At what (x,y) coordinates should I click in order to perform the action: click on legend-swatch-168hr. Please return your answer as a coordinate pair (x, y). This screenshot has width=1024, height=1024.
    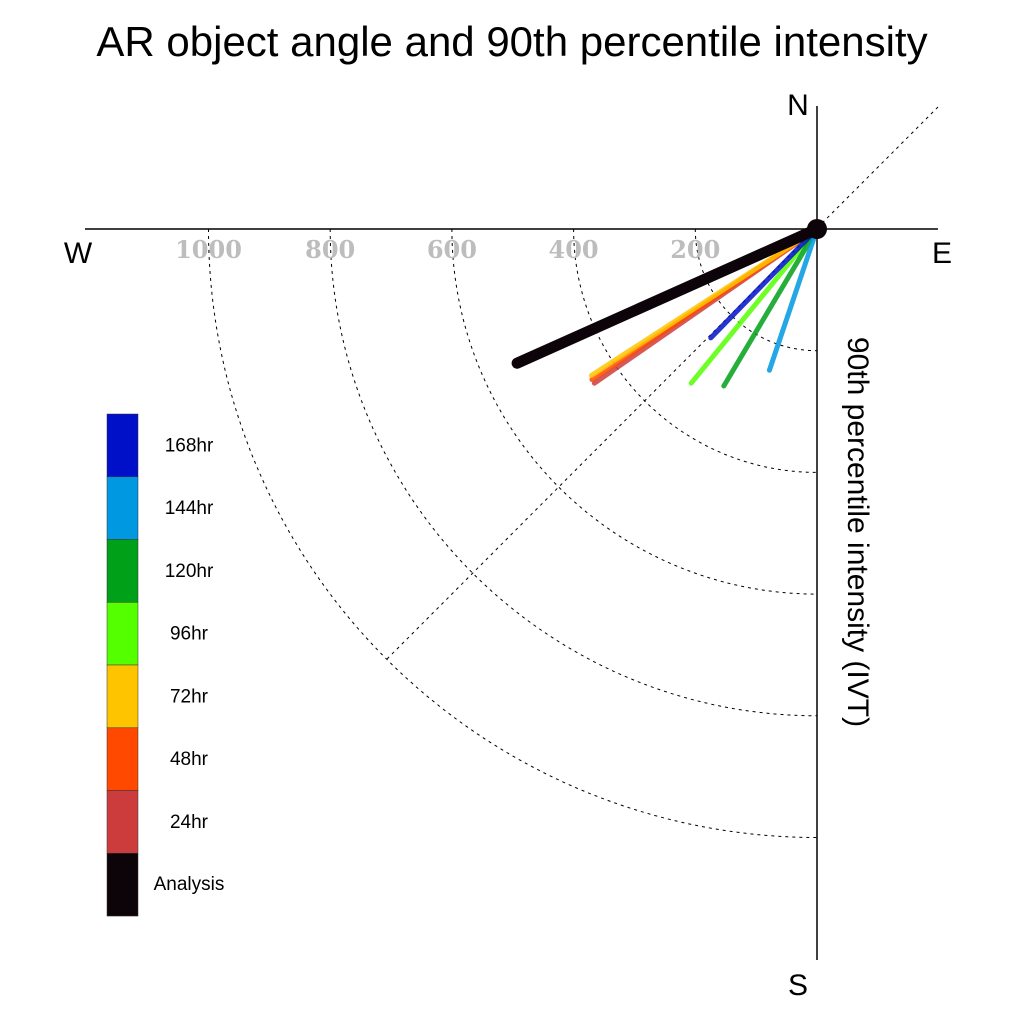
    Looking at the image, I should click on (122, 445).